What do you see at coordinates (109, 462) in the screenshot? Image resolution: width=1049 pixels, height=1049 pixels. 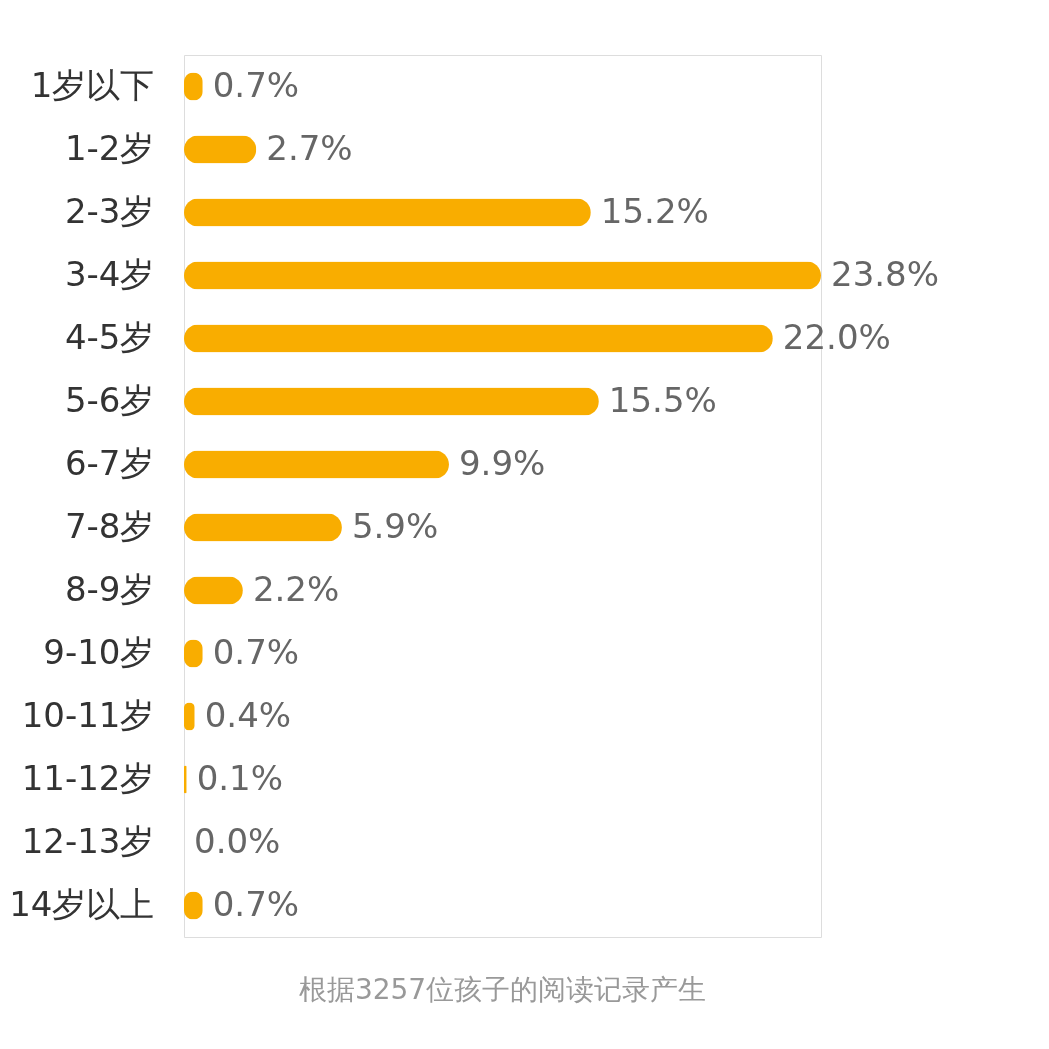 I see `y-tick-label: 6-7岁` at bounding box center [109, 462].